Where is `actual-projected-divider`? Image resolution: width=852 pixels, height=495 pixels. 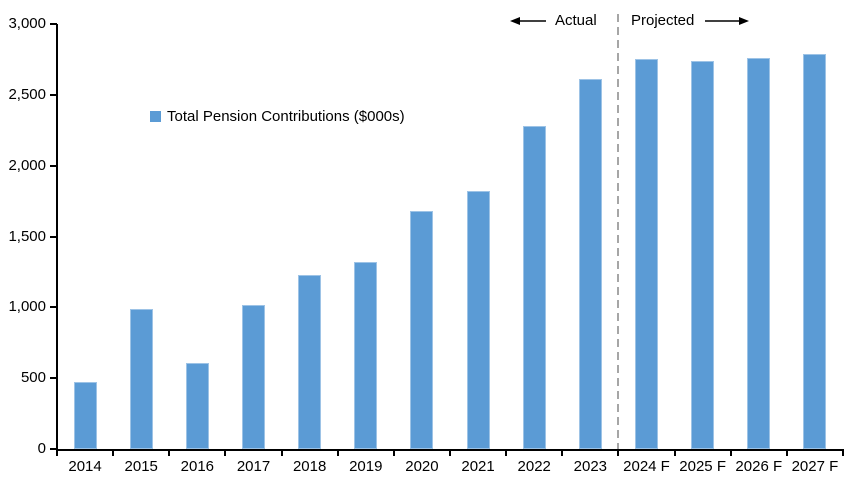
actual-projected-divider is located at coordinates (618, 231).